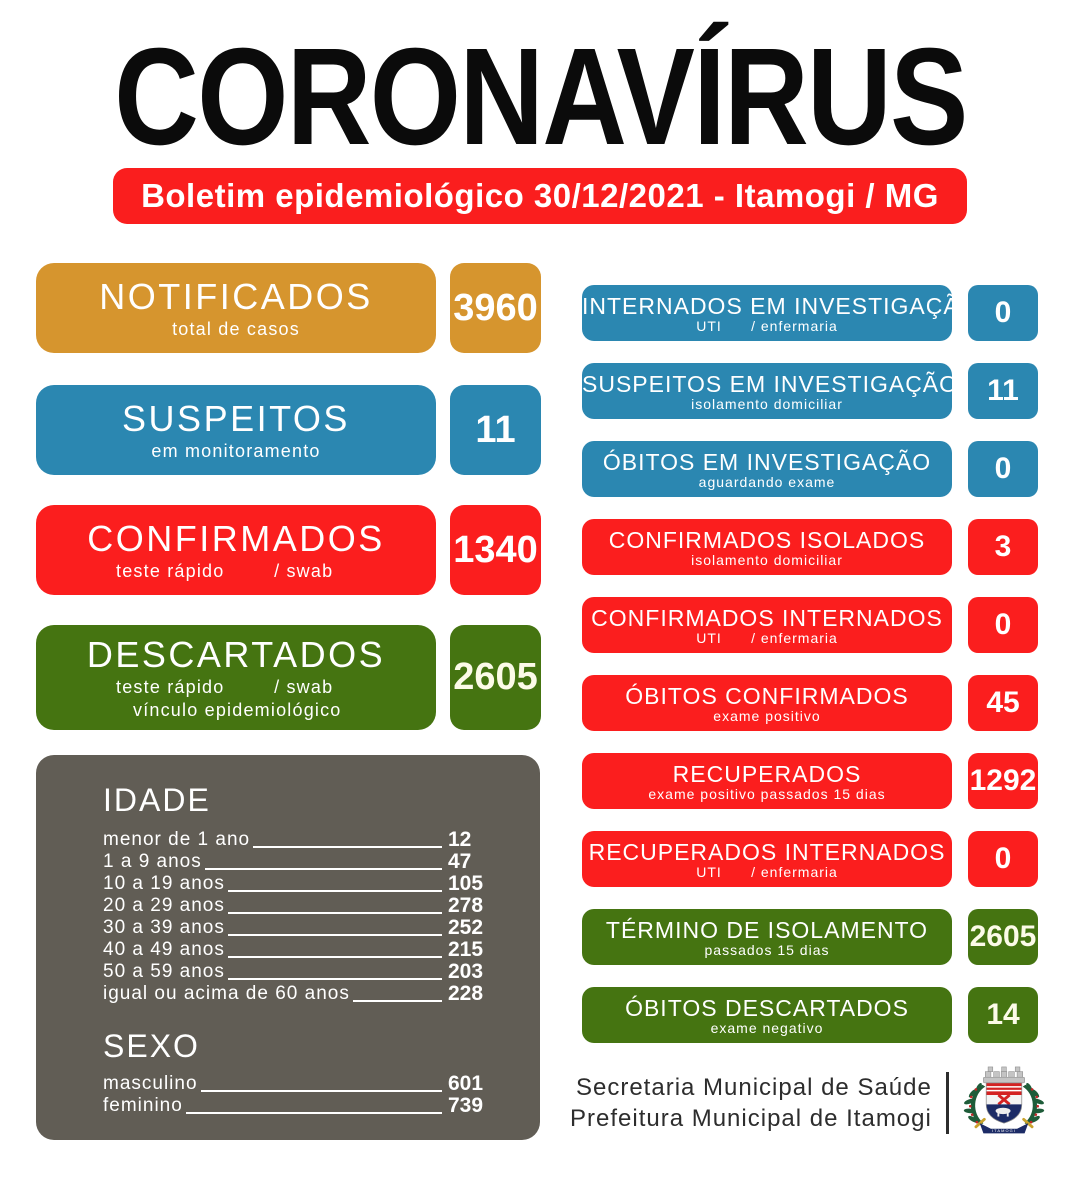 The image size is (1080, 1200). What do you see at coordinates (300, 840) in the screenshot?
I see `age-row: menor de 1 ano 12` at bounding box center [300, 840].